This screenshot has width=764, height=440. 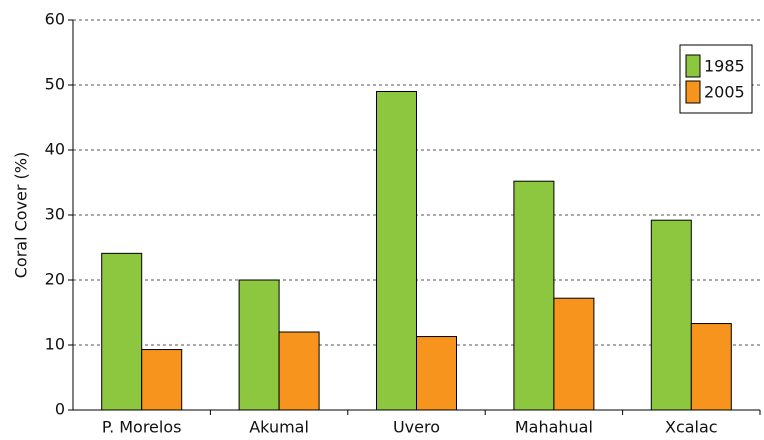 What do you see at coordinates (142, 427) in the screenshot?
I see `x-tick-label: P. Morelos` at bounding box center [142, 427].